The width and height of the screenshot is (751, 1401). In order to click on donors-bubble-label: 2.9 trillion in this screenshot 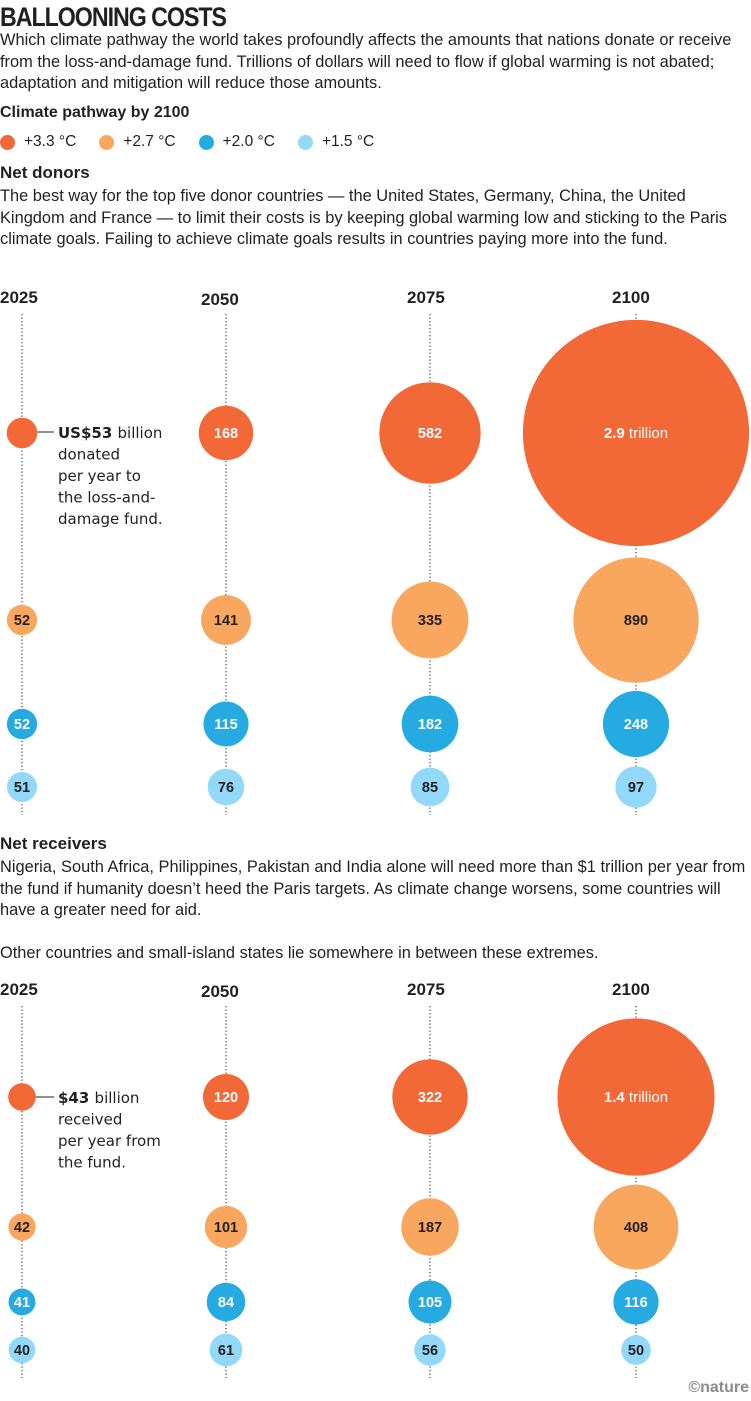, I will do `click(636, 433)`.